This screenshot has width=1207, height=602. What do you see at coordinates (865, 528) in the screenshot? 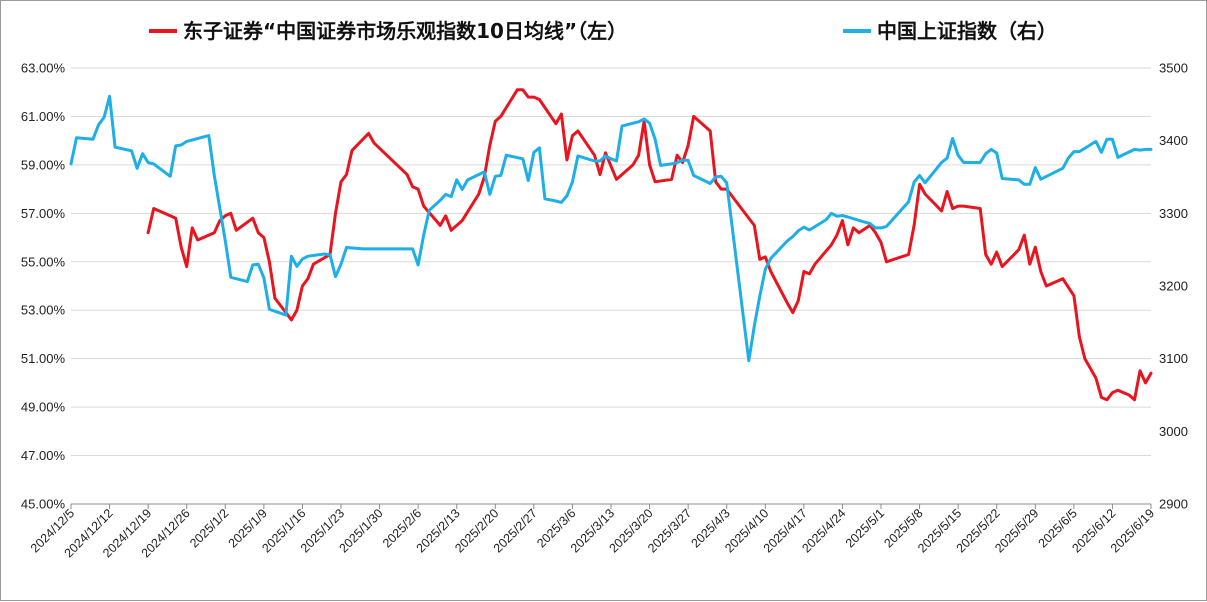
I see `x-tick-label: 2025/5/1` at bounding box center [865, 528].